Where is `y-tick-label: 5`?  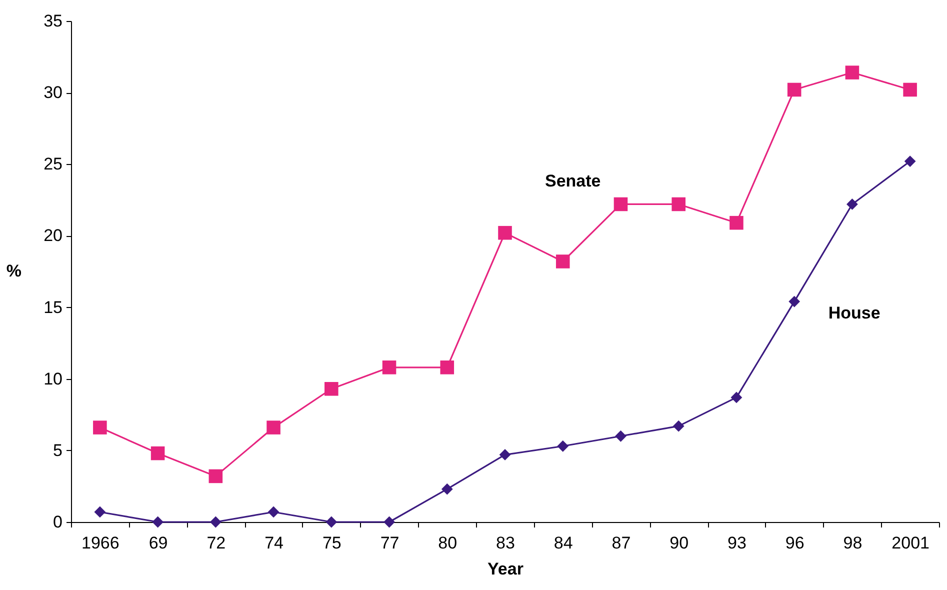
y-tick-label: 5 is located at coordinates (57, 450).